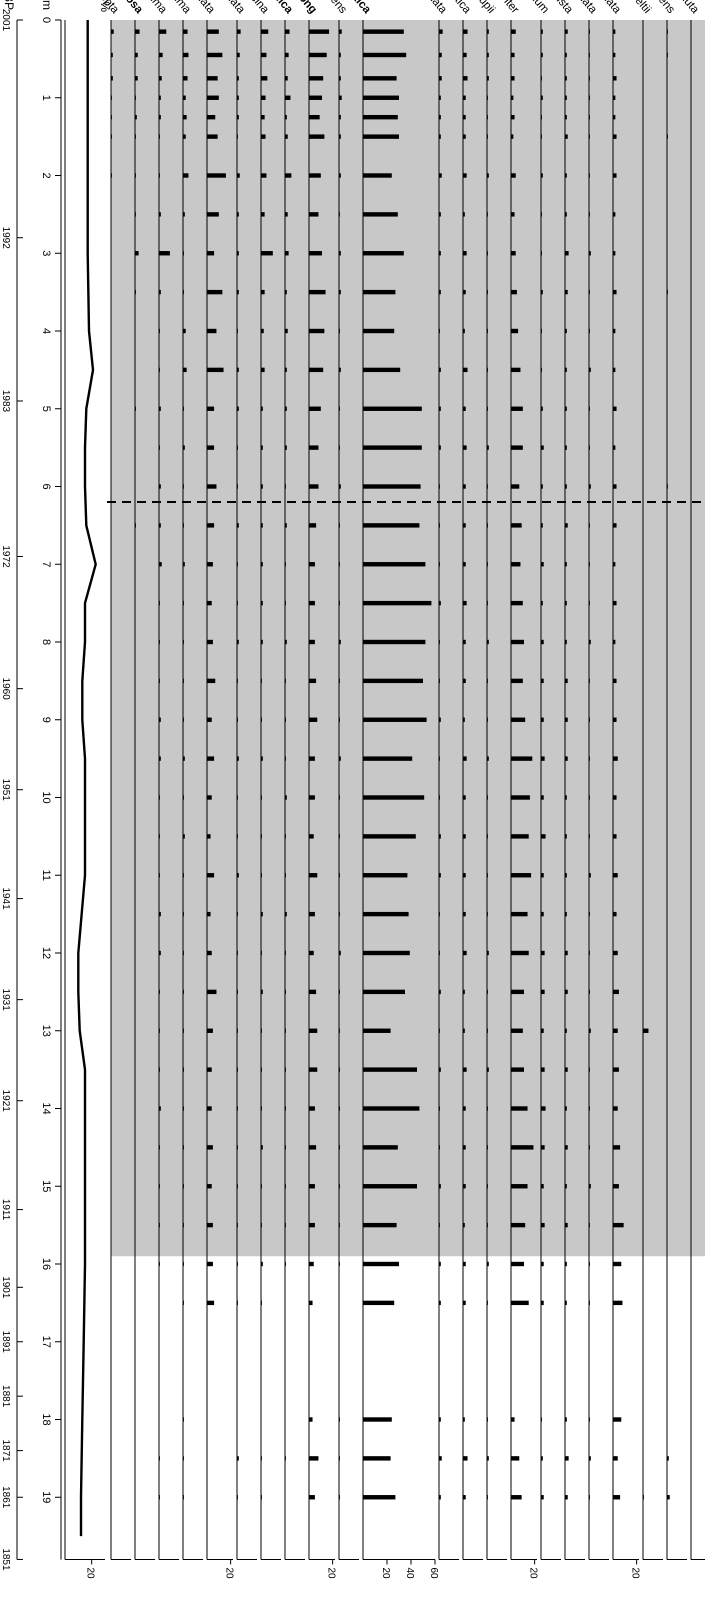 This screenshot has width=705, height=1602. Describe the element at coordinates (5, 1000) in the screenshot. I see `age-tick-label: 1931` at that location.